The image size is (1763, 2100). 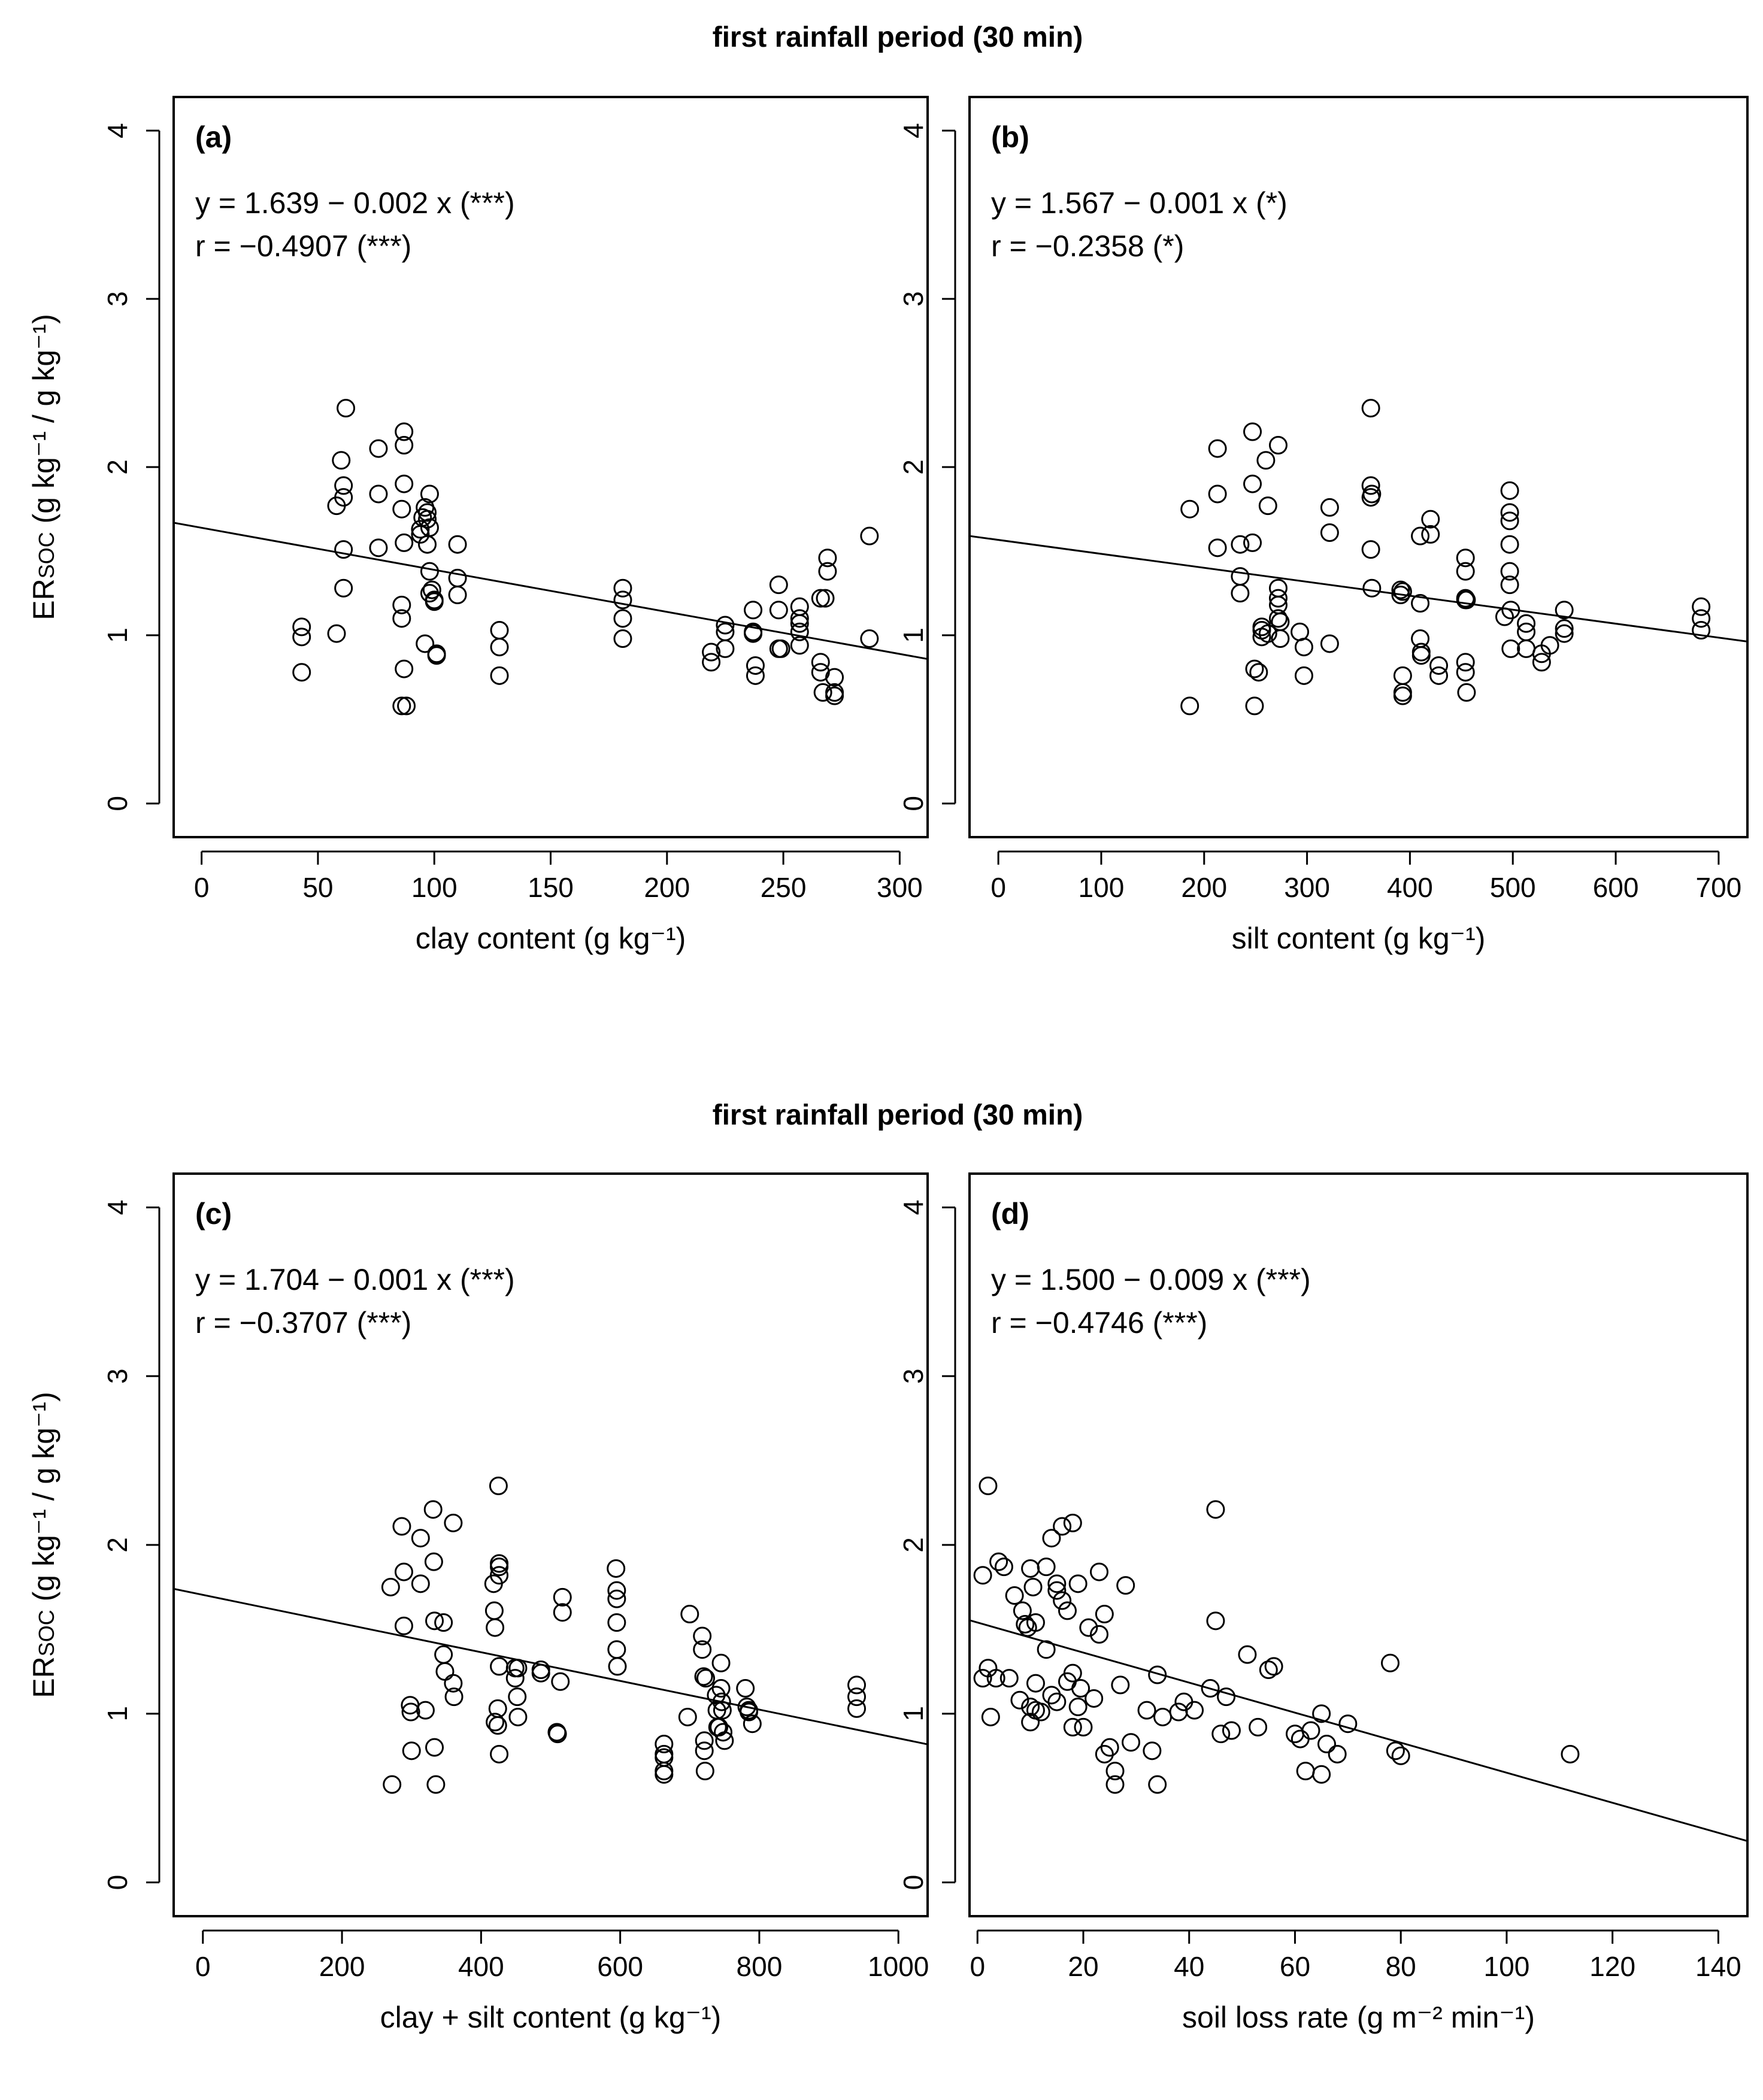 I want to click on panel-label: (c), so click(x=213, y=1214).